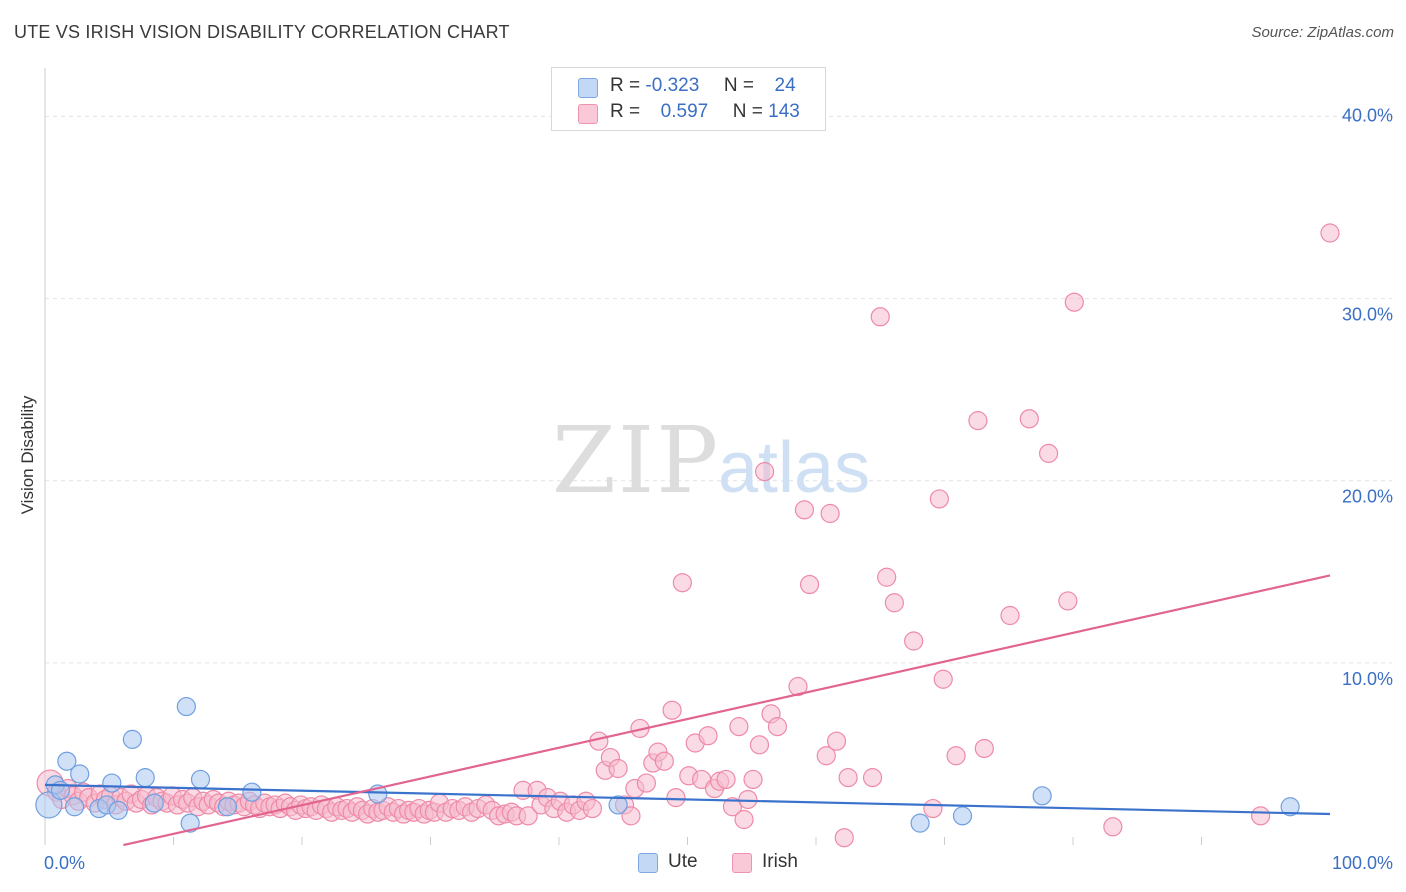  I want to click on ute-swatch, so click(588, 88).